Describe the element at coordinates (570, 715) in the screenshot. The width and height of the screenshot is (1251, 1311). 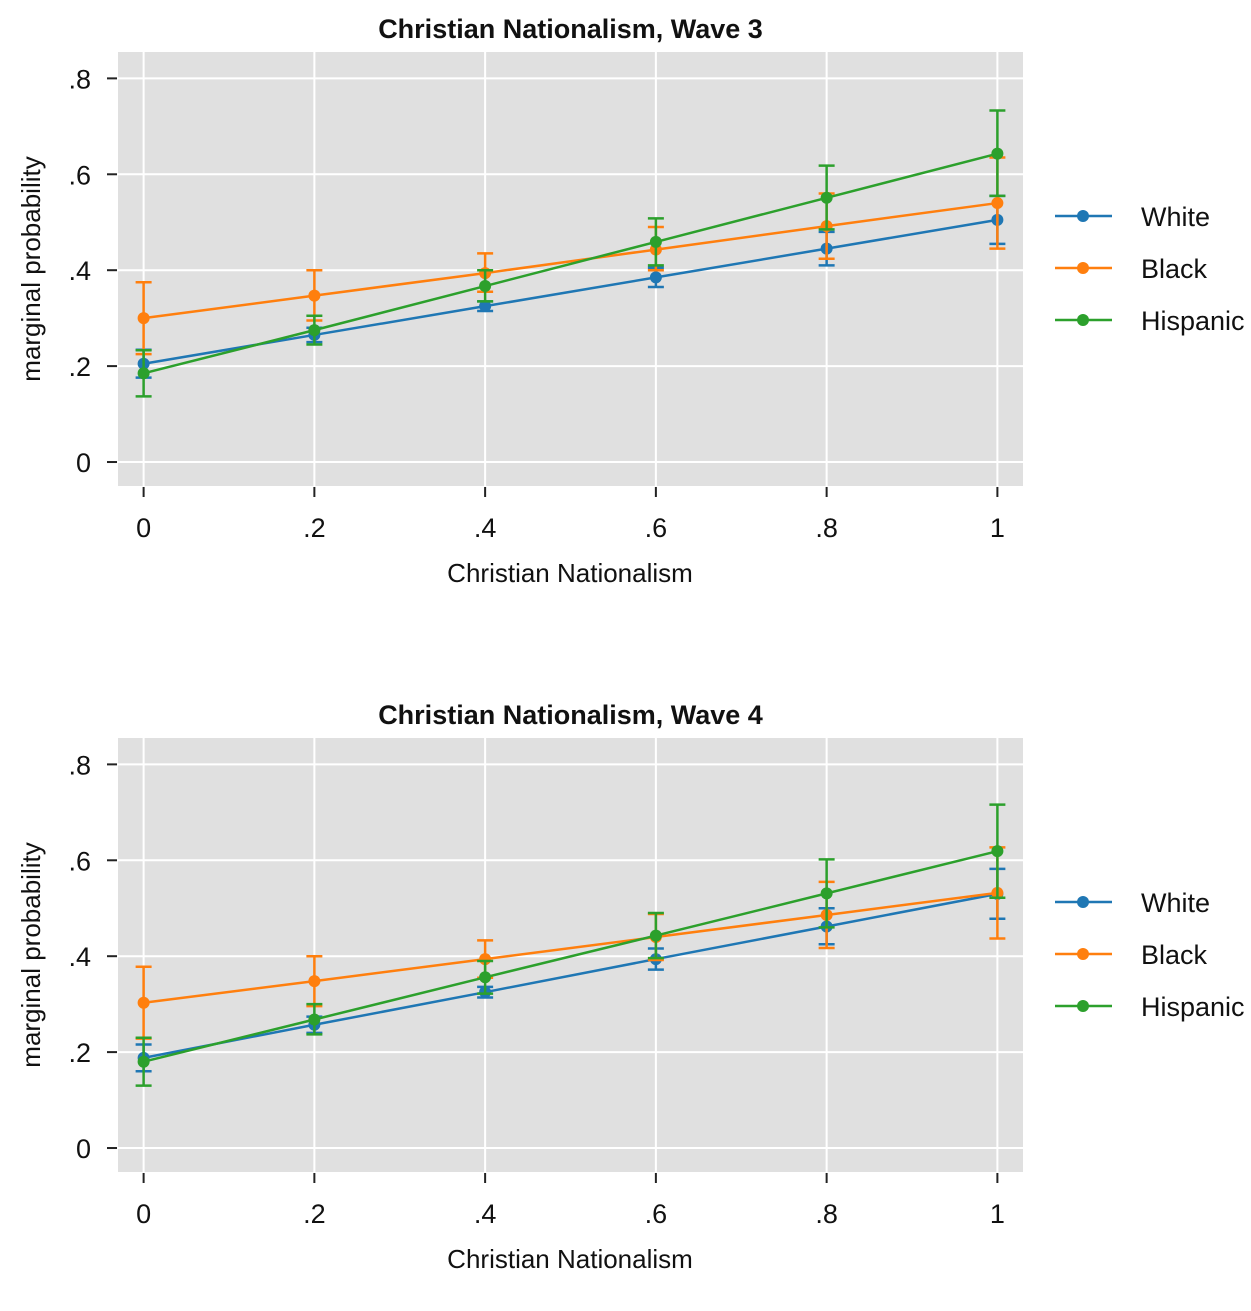
I see `chart-title: Christian Nationalism, Wave 4` at that location.